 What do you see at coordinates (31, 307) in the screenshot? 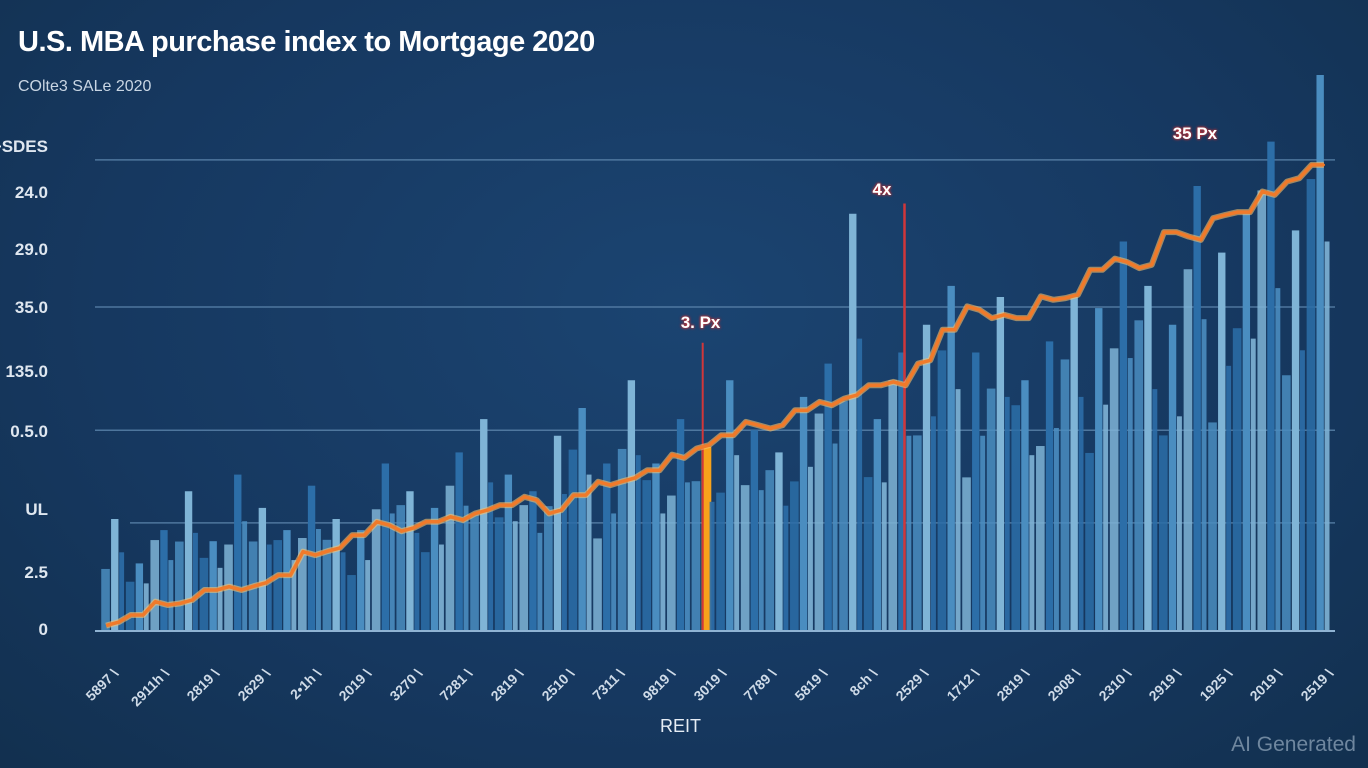
I see `y-tick-label: 35.0` at bounding box center [31, 307].